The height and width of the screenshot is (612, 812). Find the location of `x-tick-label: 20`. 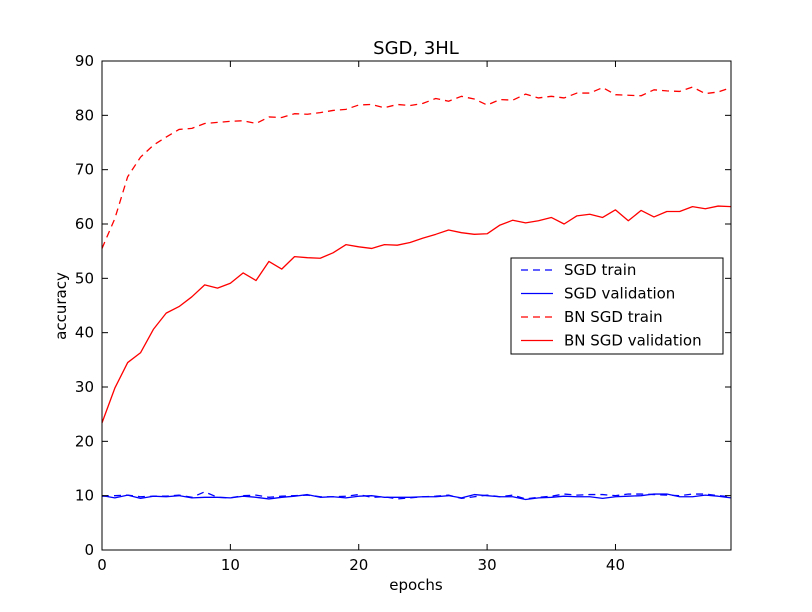

x-tick-label: 20 is located at coordinates (358, 565).